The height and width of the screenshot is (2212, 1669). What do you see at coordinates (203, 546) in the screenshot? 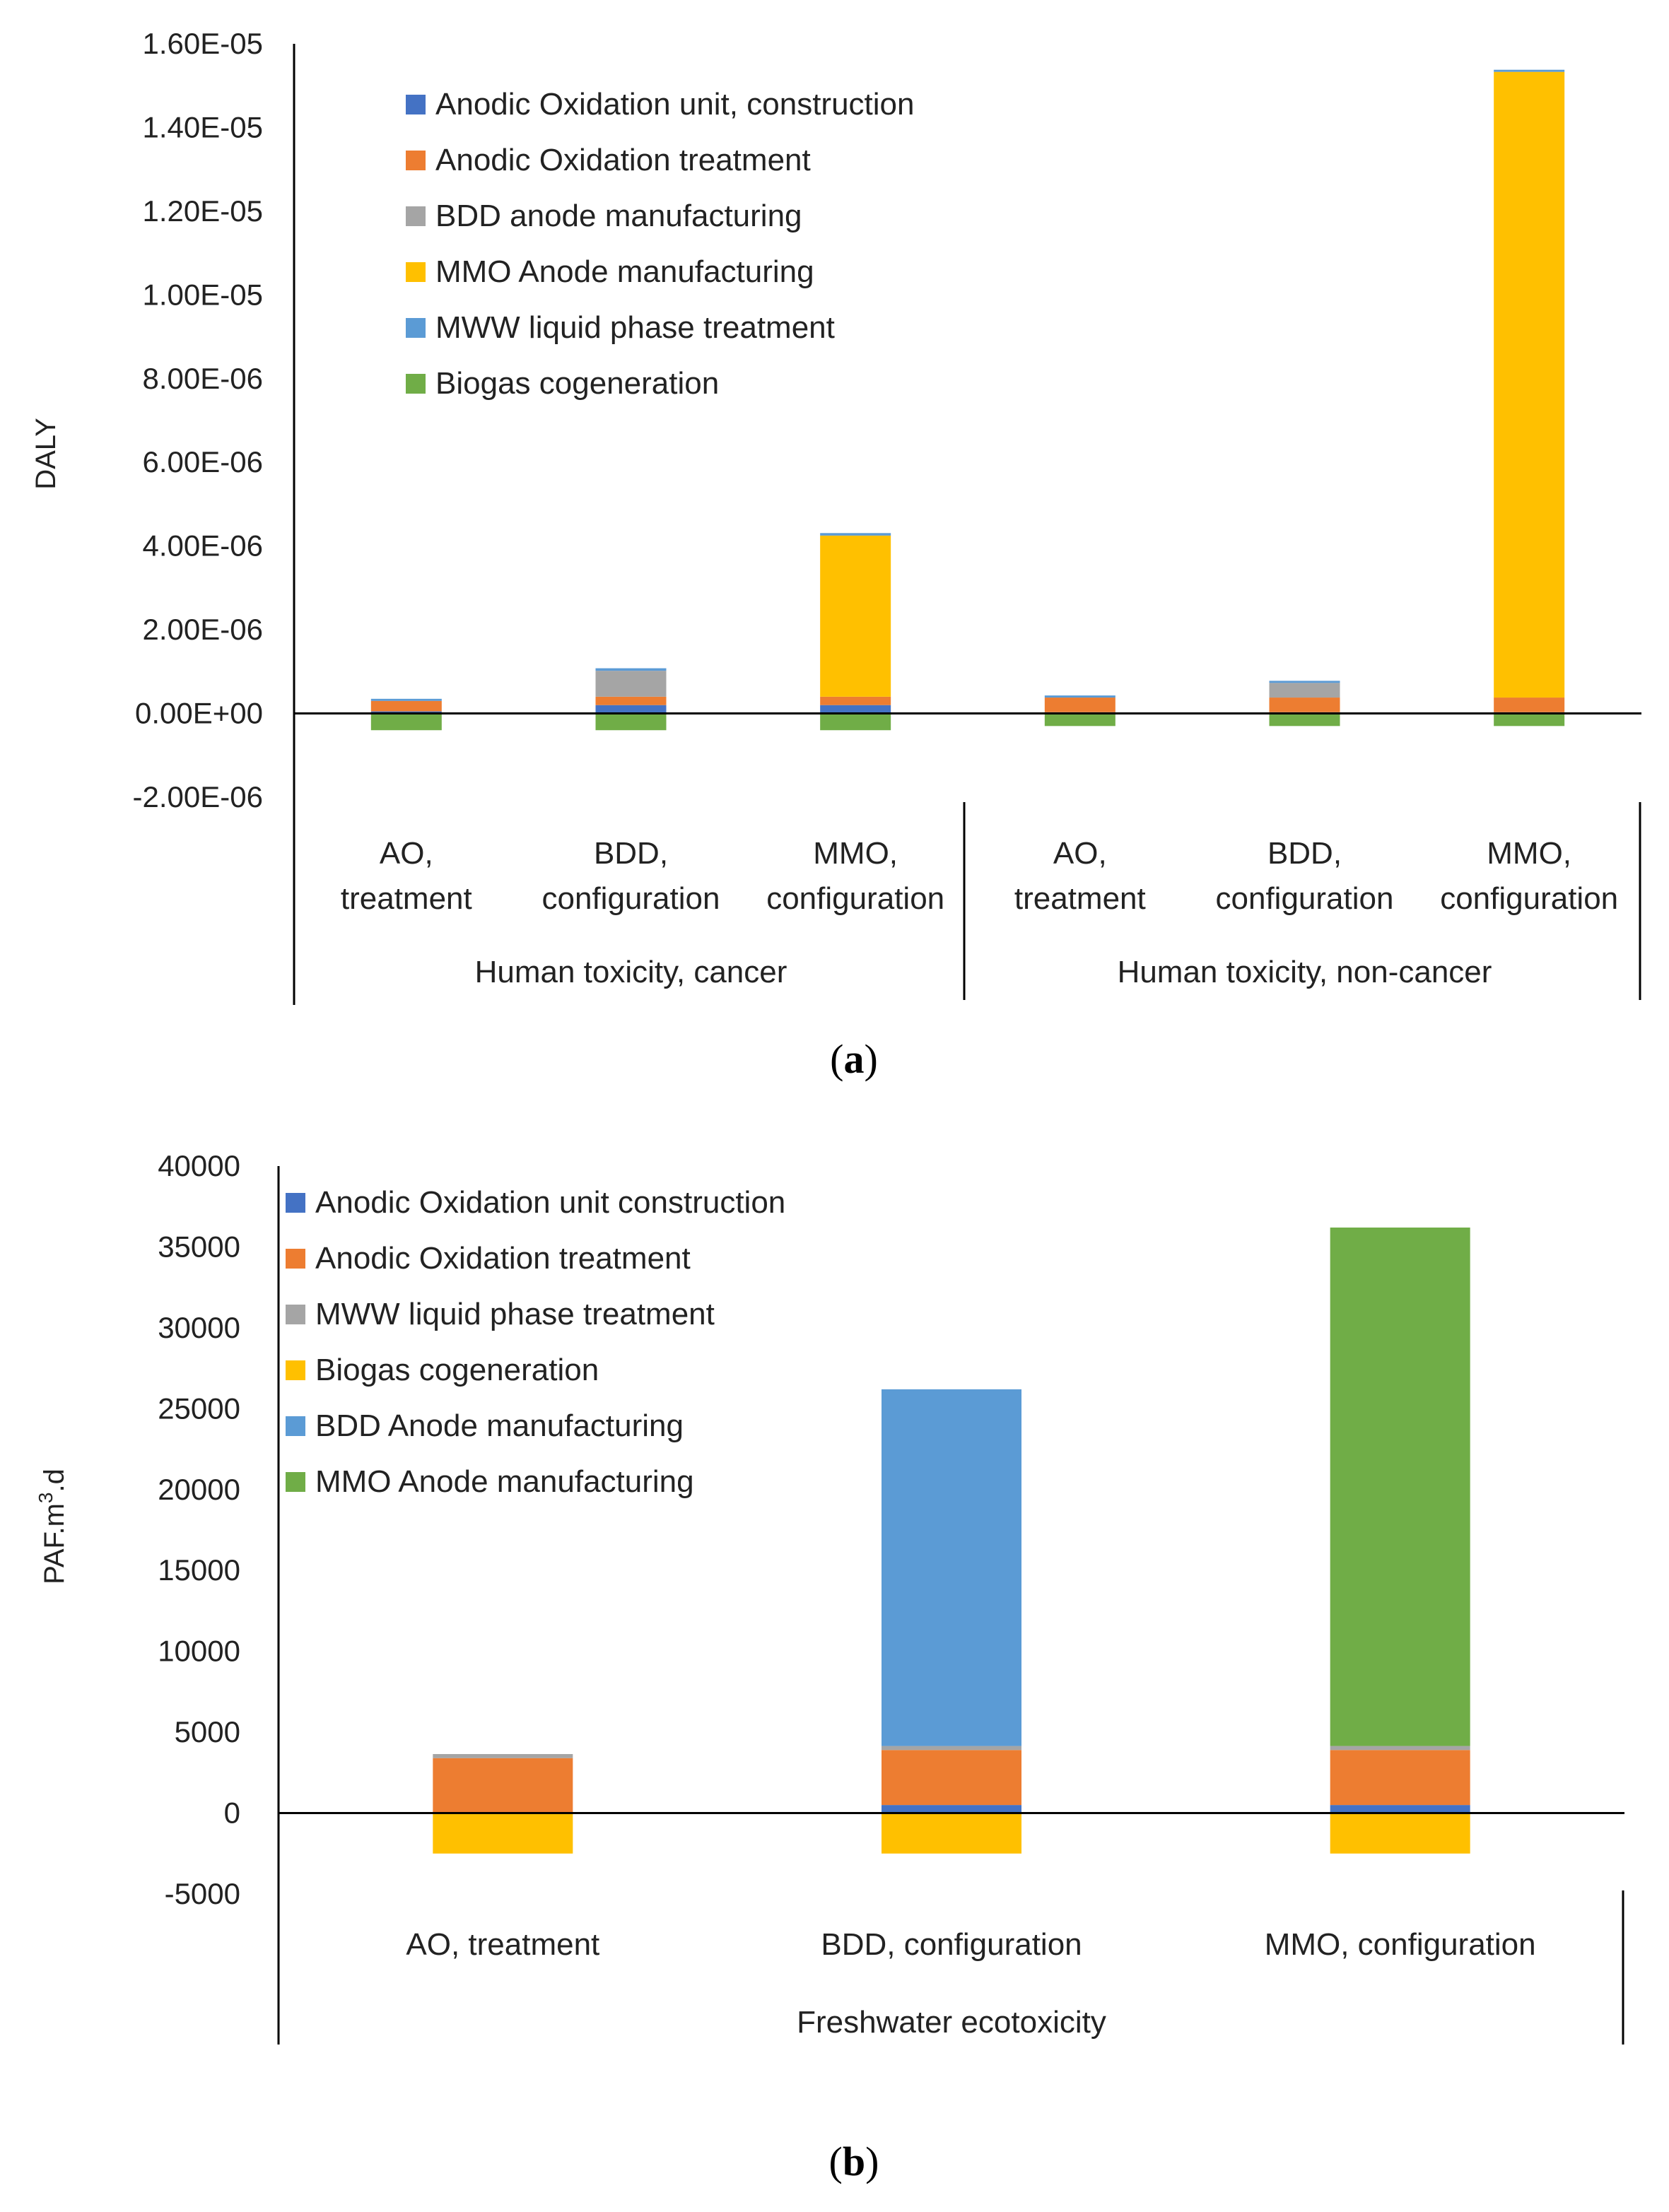
I see `y-tick-label: 4.00E-06` at bounding box center [203, 546].